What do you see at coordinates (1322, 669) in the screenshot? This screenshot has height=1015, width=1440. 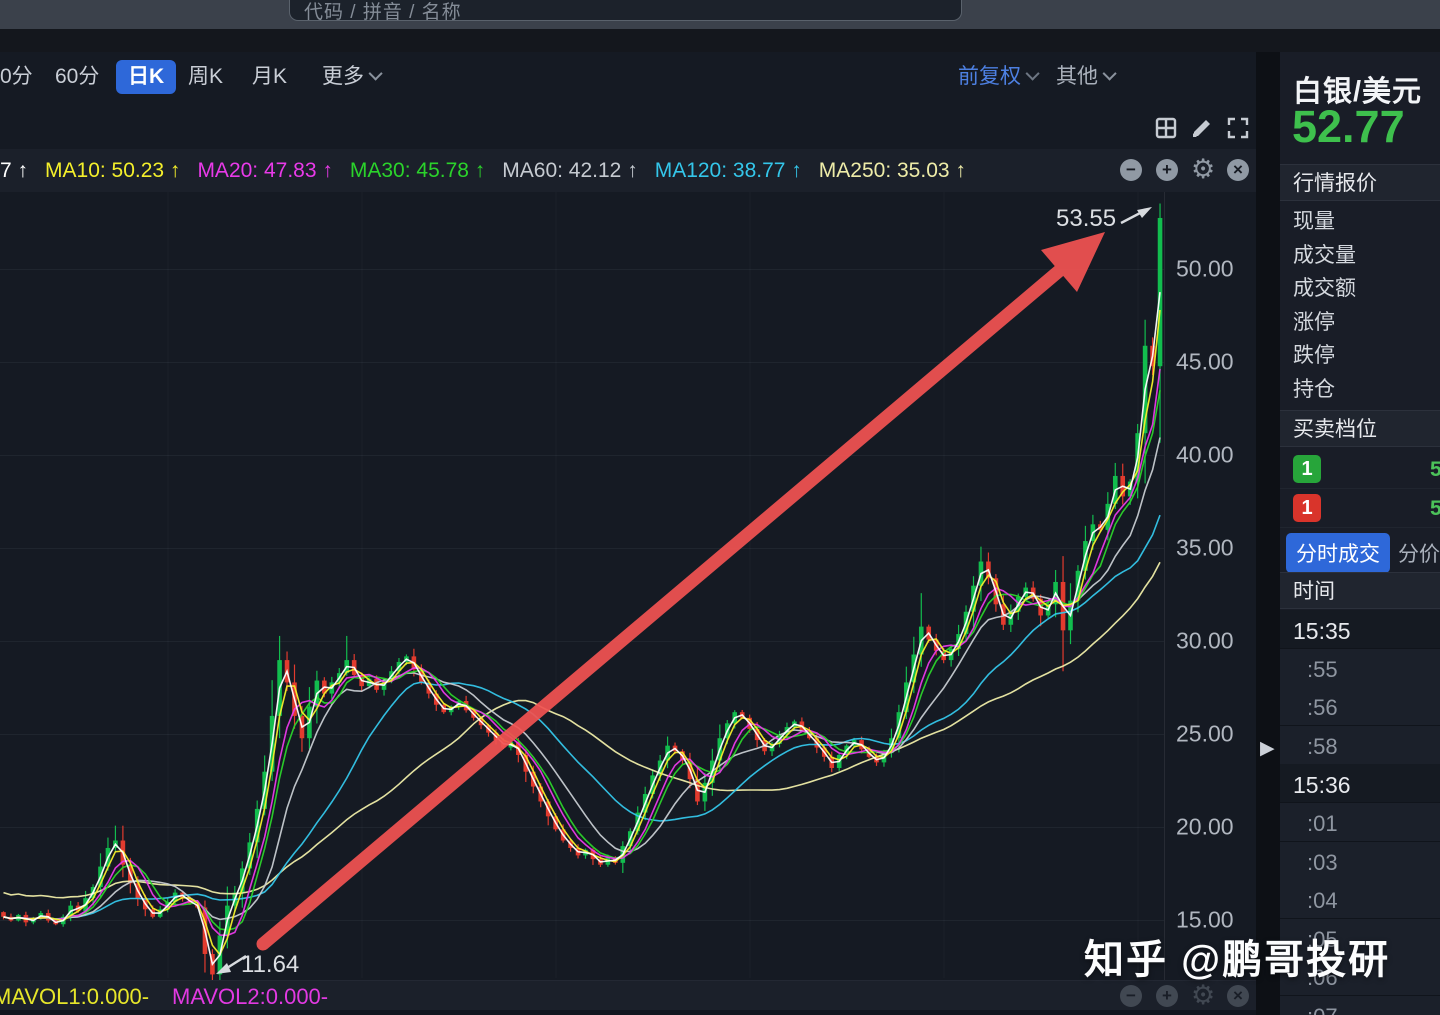 I see `tick-time: :55` at bounding box center [1322, 669].